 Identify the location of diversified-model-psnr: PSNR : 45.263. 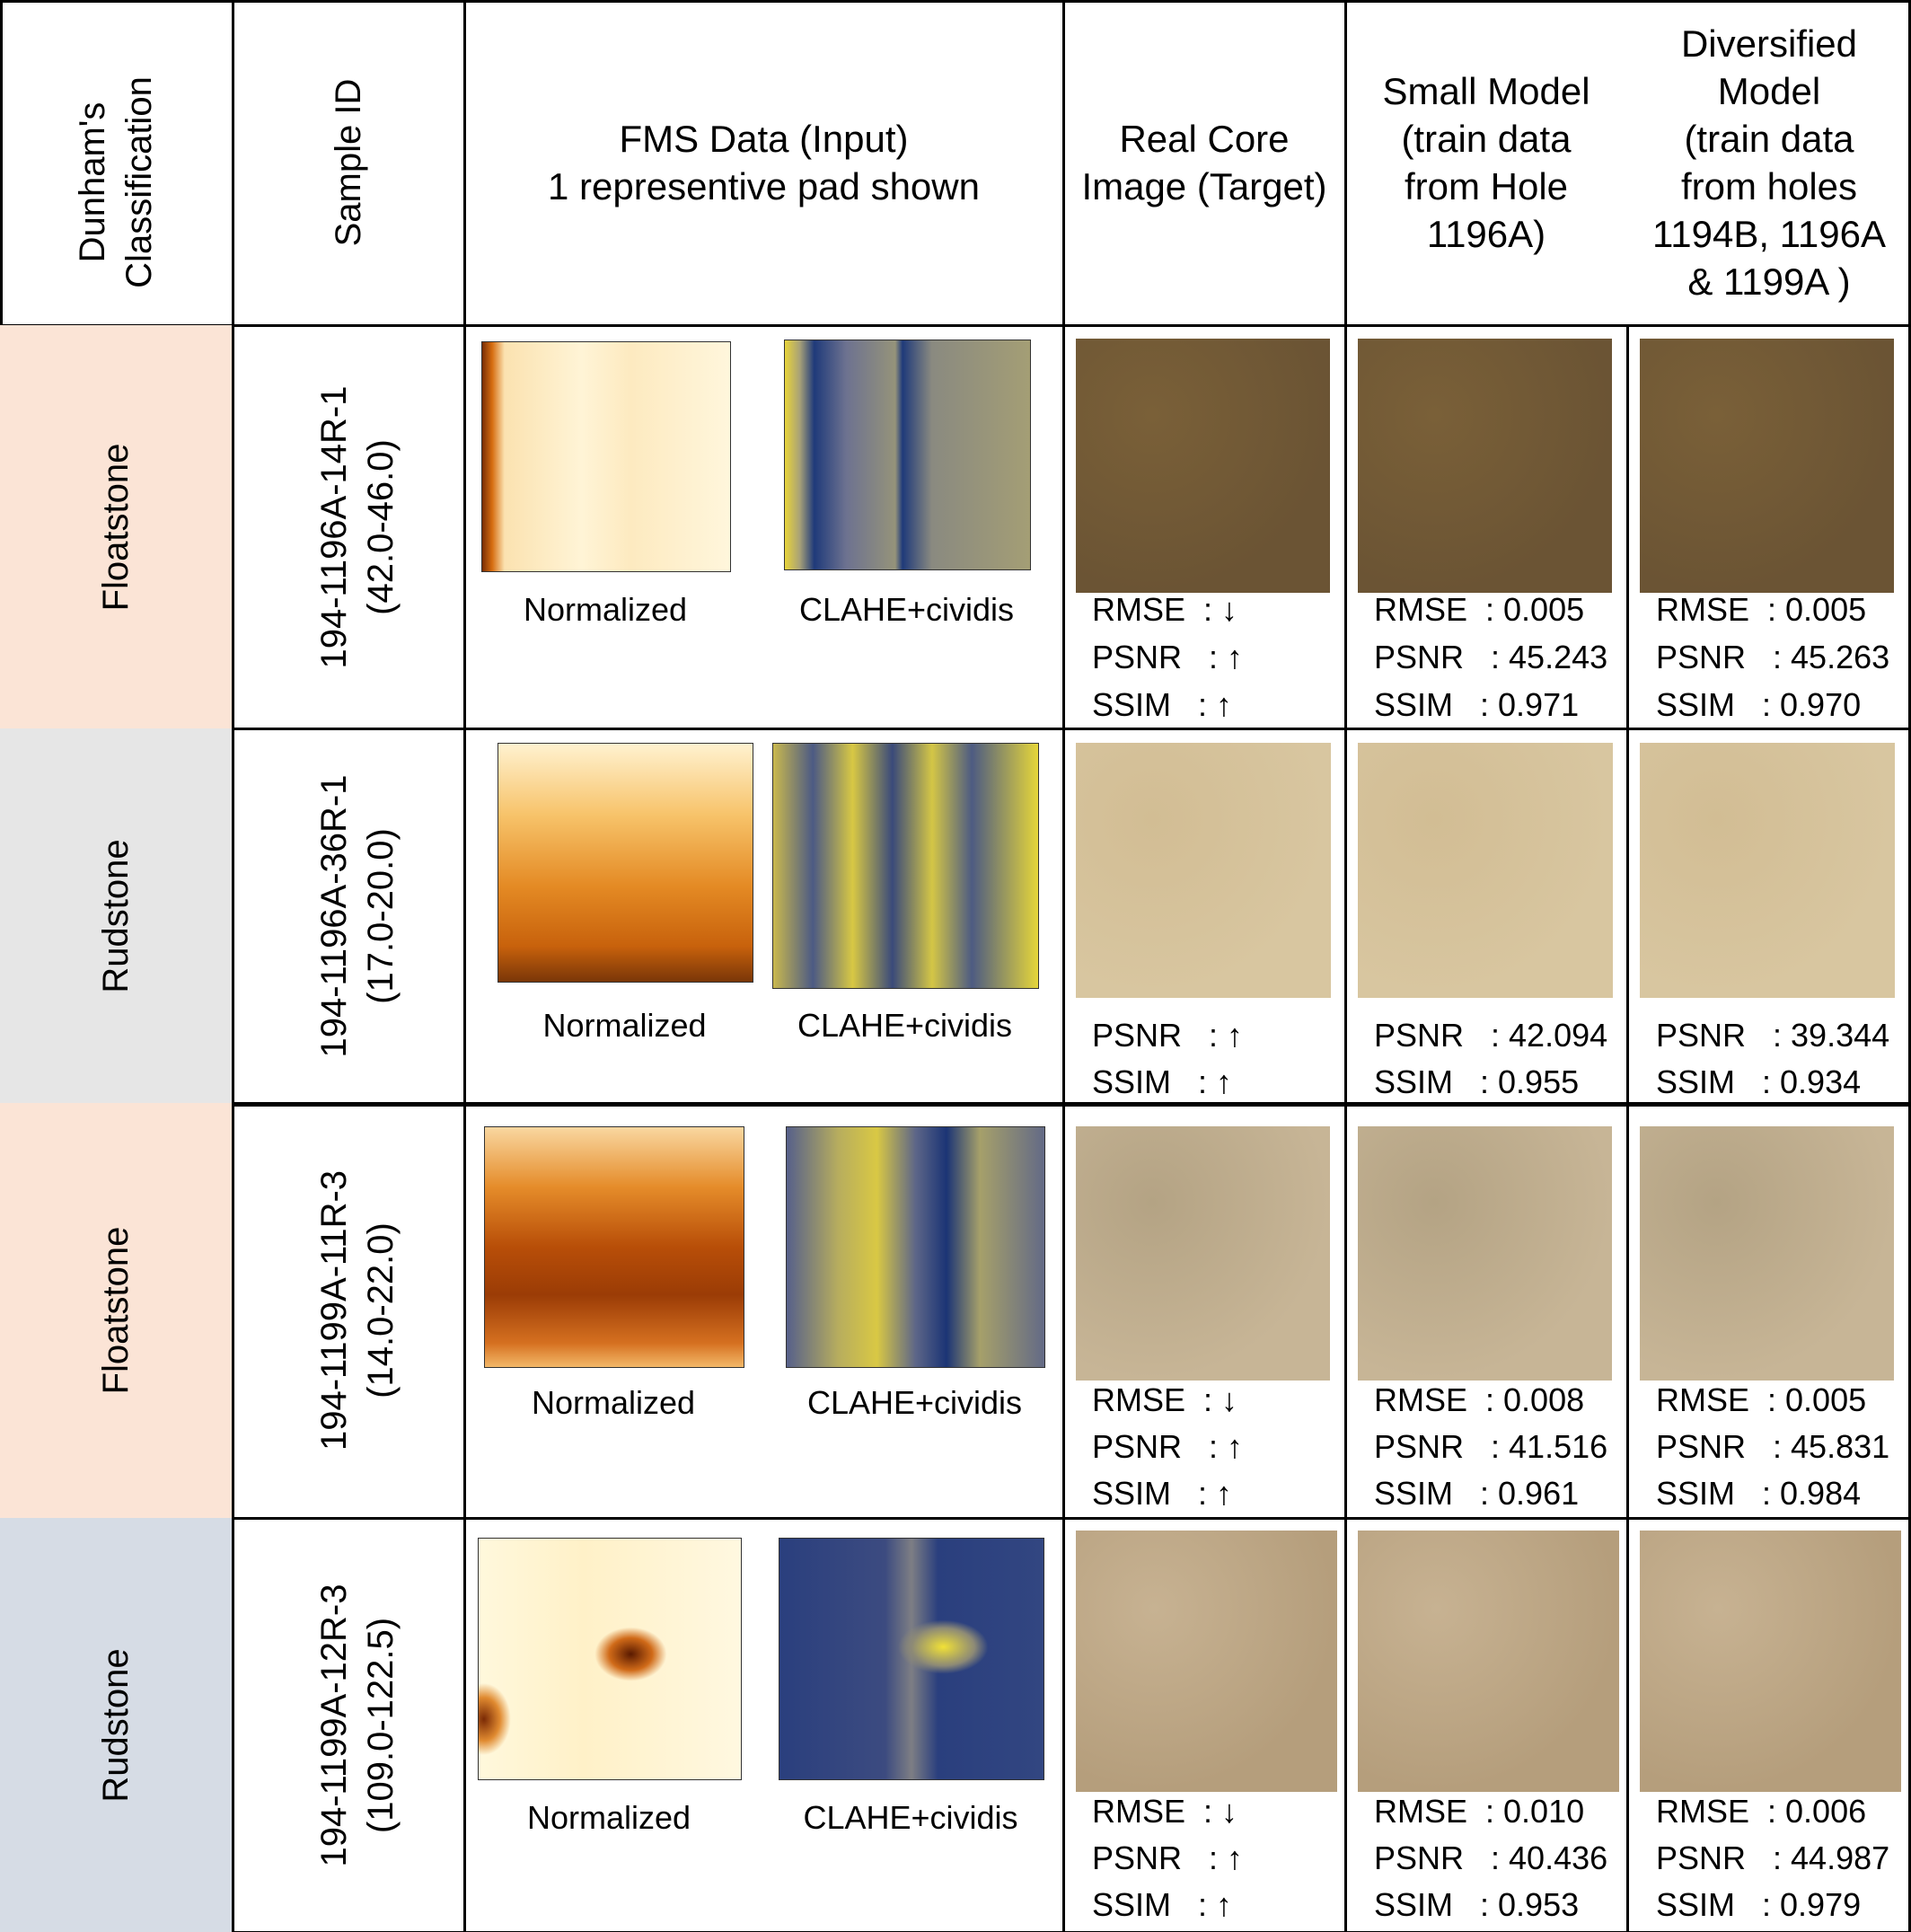
(1773, 657).